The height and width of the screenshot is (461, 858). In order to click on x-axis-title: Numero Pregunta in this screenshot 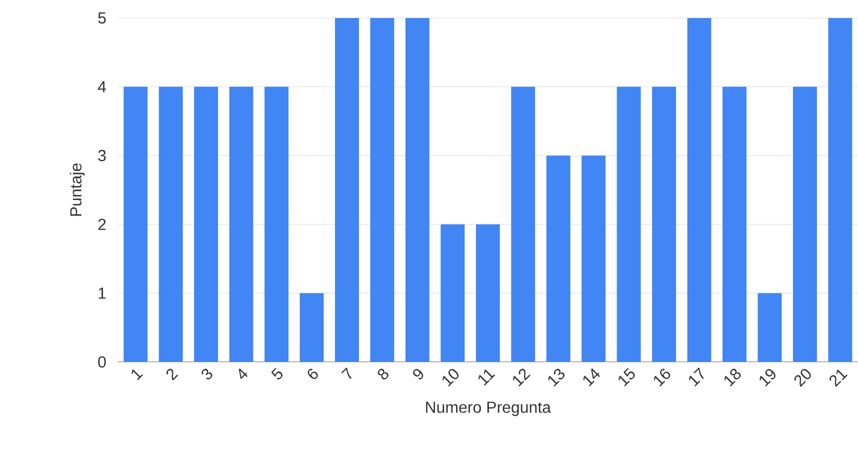, I will do `click(488, 409)`.